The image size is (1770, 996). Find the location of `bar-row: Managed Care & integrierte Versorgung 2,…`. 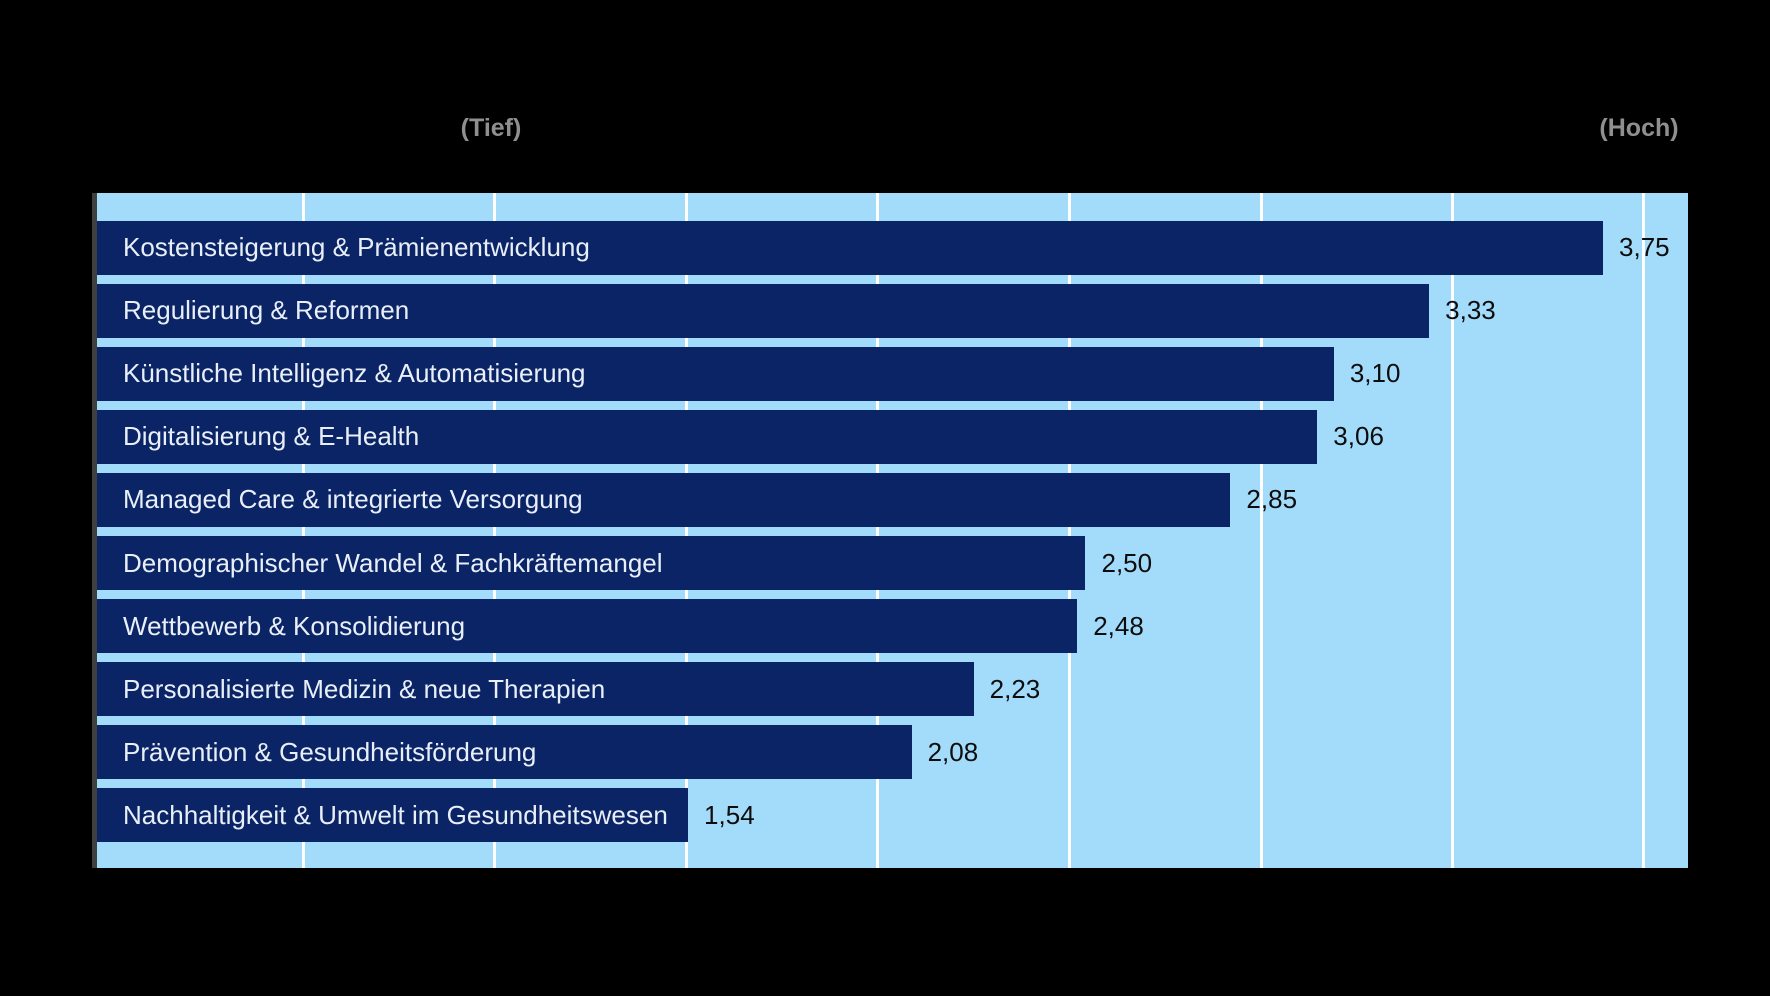

bar-row: Managed Care & integrierte Versorgung 2,… is located at coordinates (892, 499).